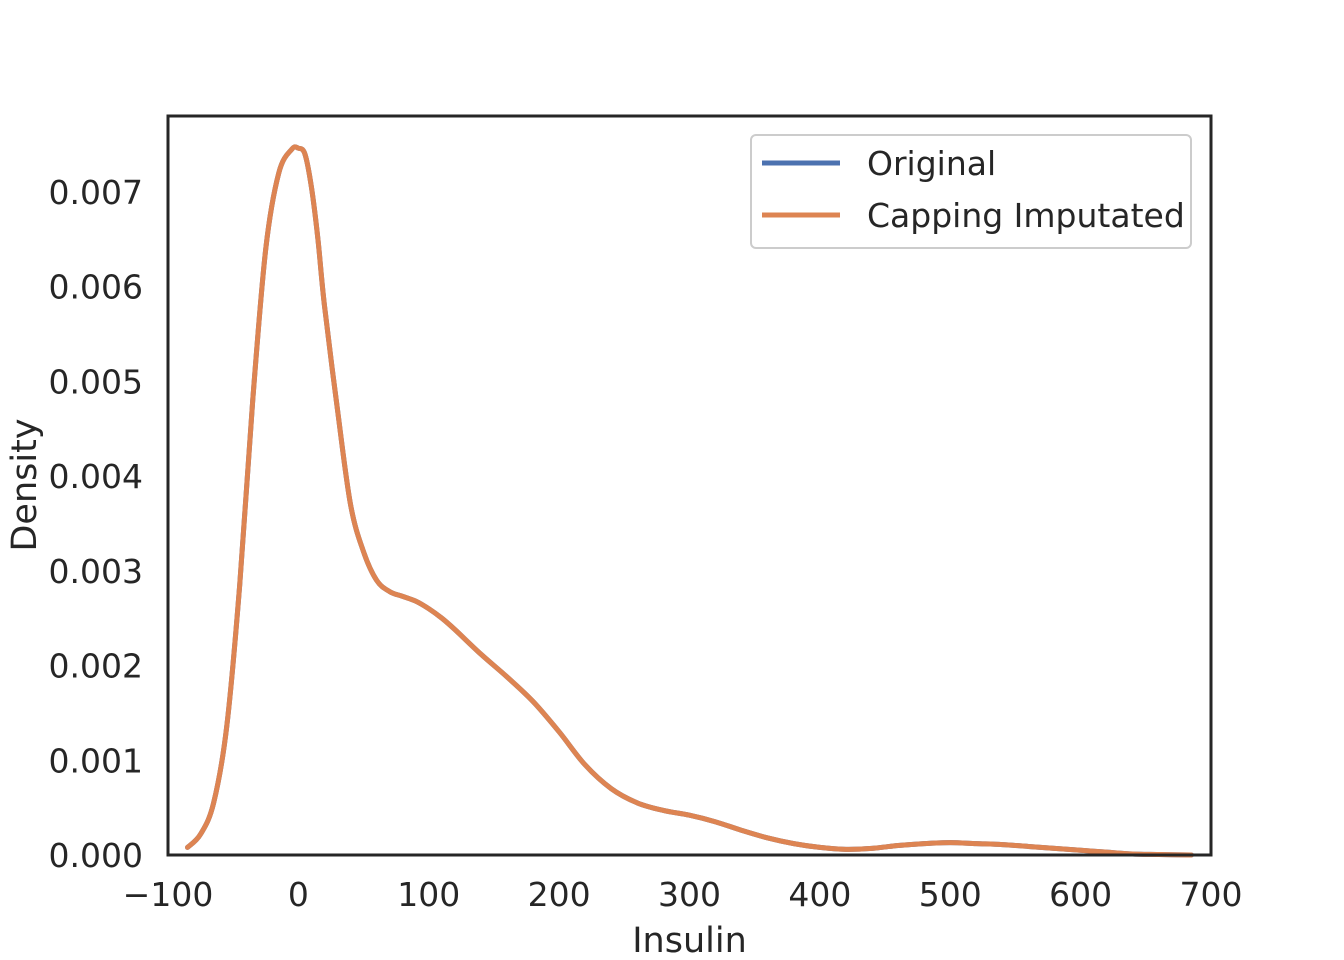 Image resolution: width=1344 pixels, height=960 pixels. I want to click on x-tick-label: 100, so click(428, 894).